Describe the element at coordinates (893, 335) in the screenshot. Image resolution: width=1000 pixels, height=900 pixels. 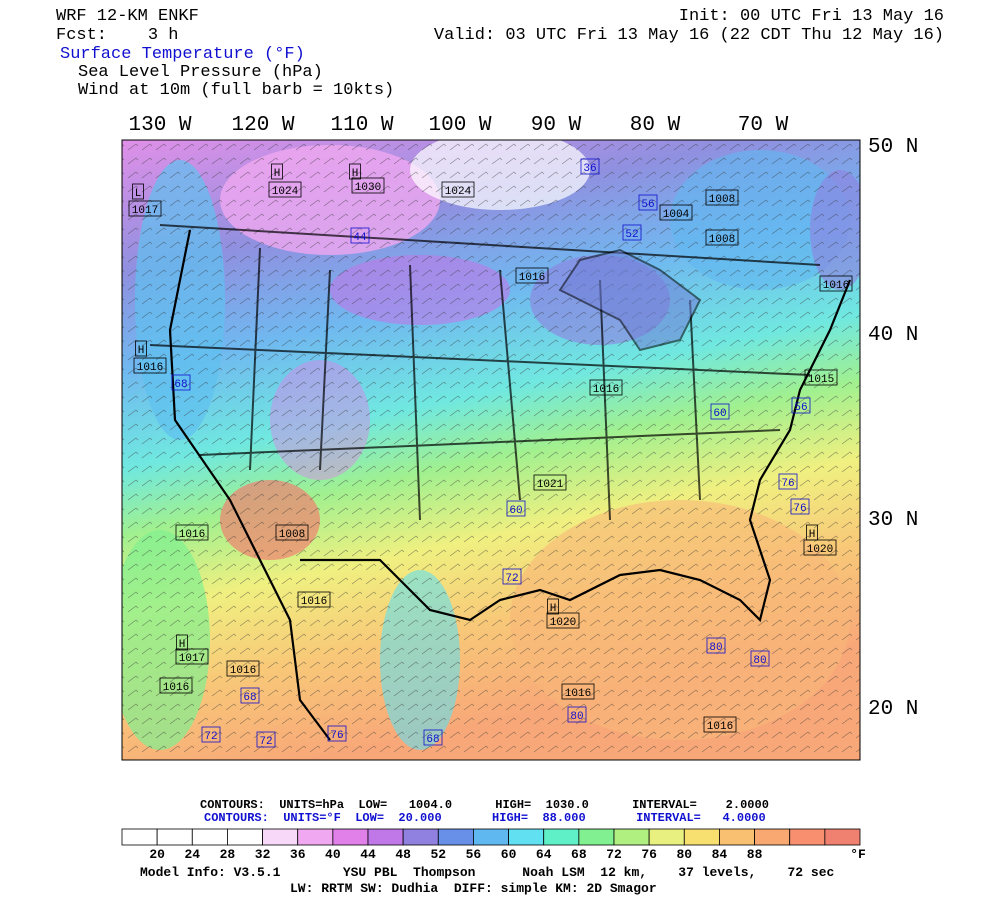
I see `latitude-label: 40 N` at that location.